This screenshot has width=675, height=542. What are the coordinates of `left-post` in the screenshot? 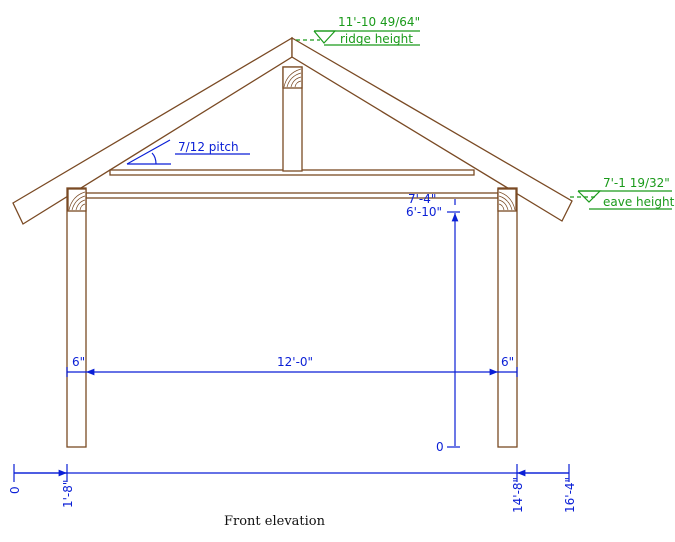 It's located at (76, 317).